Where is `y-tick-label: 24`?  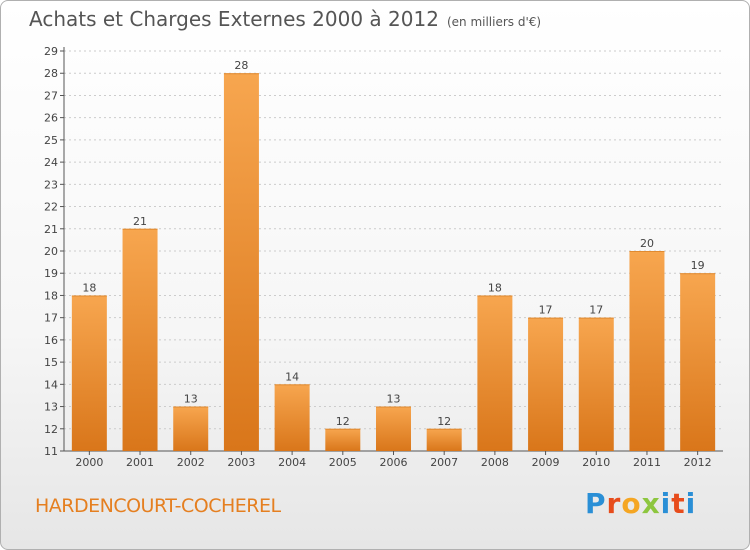
y-tick-label: 24 is located at coordinates (51, 162).